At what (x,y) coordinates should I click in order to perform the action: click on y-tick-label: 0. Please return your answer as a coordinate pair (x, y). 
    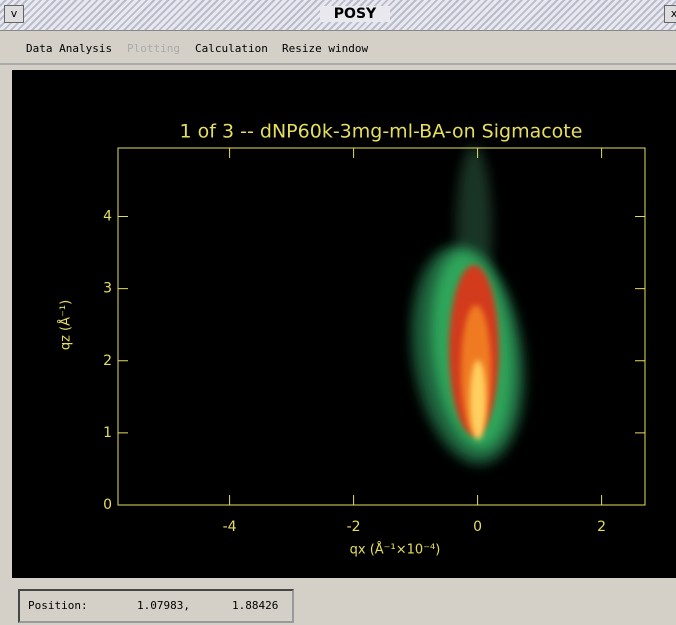
    Looking at the image, I should click on (107, 505).